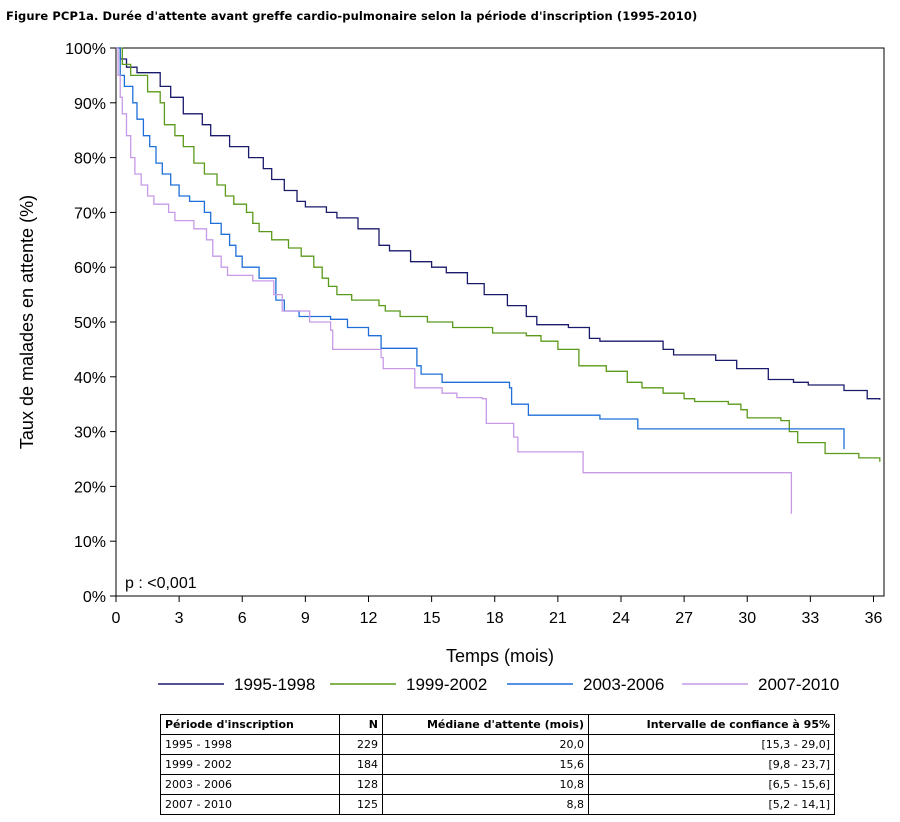 Image resolution: width=900 pixels, height=822 pixels. Describe the element at coordinates (810, 618) in the screenshot. I see `x-tick-label: 33` at that location.